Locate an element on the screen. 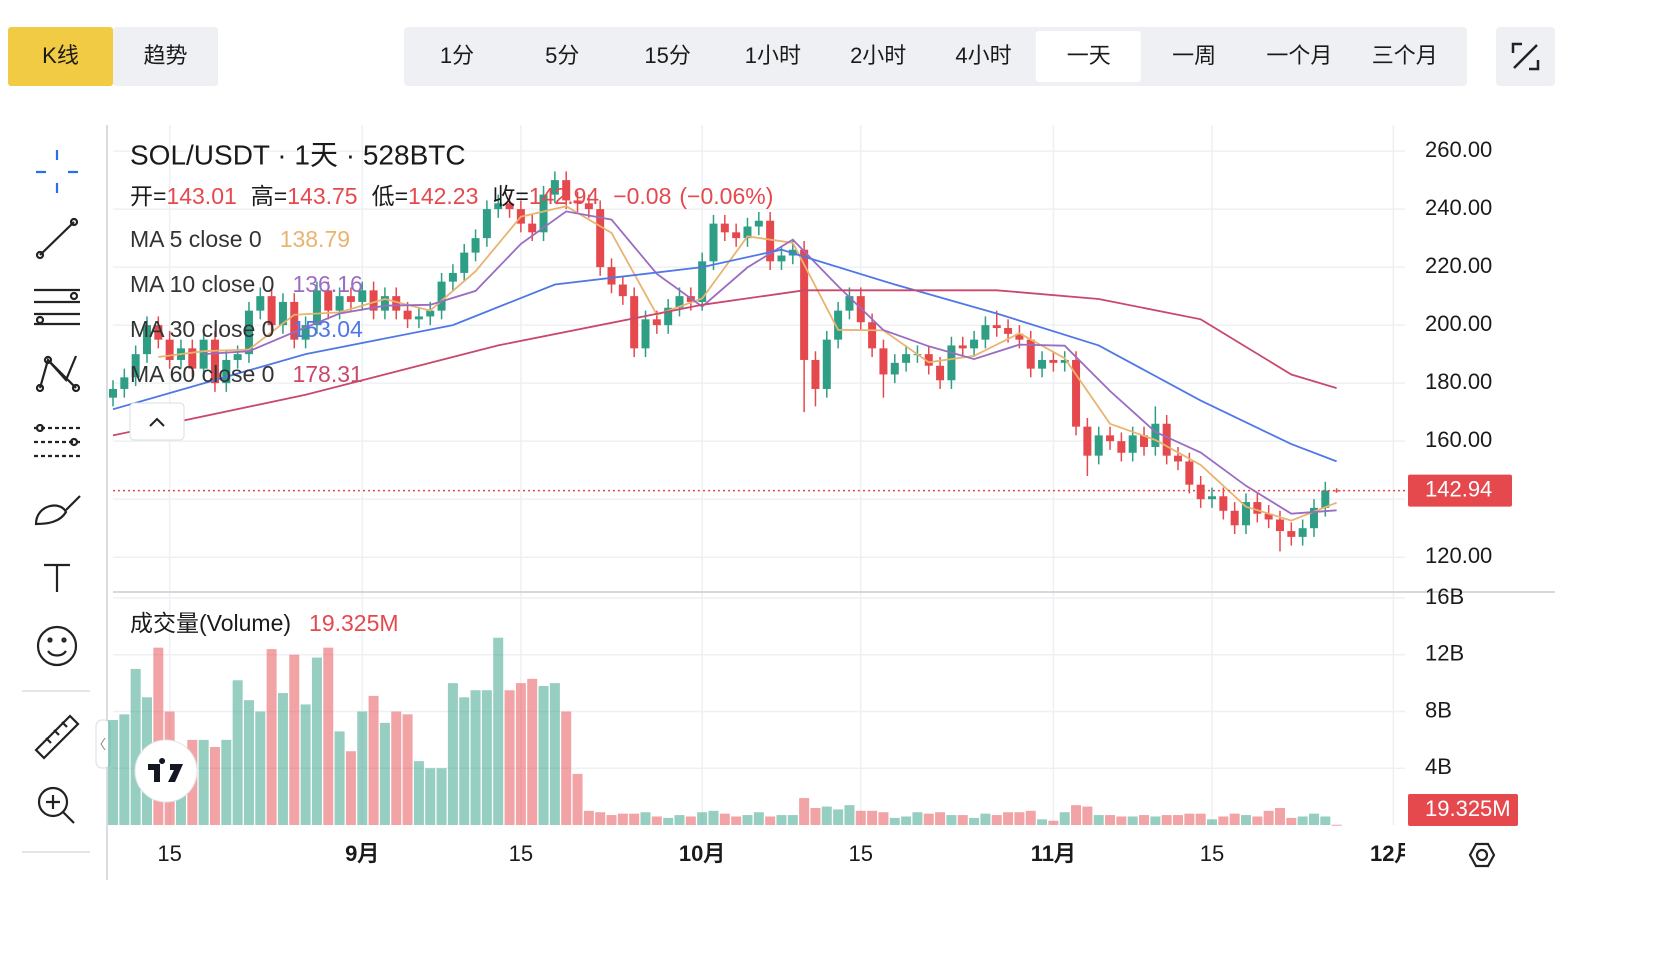 The height and width of the screenshot is (967, 1662). interval-tab: 一天 is located at coordinates (1089, 55).